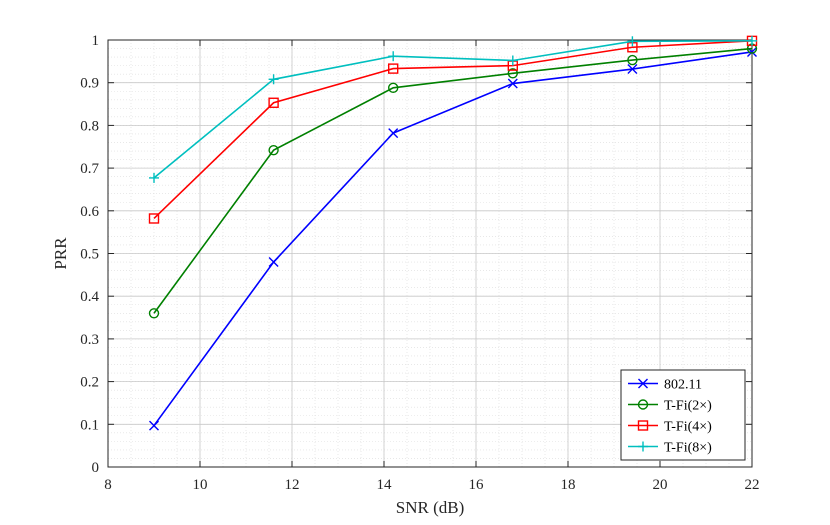 This screenshot has width=830, height=525. Describe the element at coordinates (292, 485) in the screenshot. I see `x-tick-label: 12` at that location.